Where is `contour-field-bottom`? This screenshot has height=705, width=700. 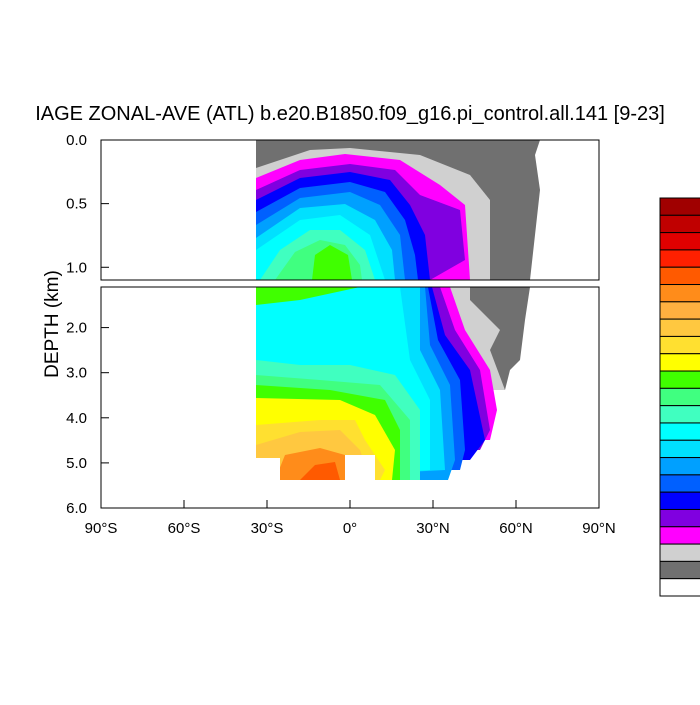 contour-field-bottom is located at coordinates (393, 383).